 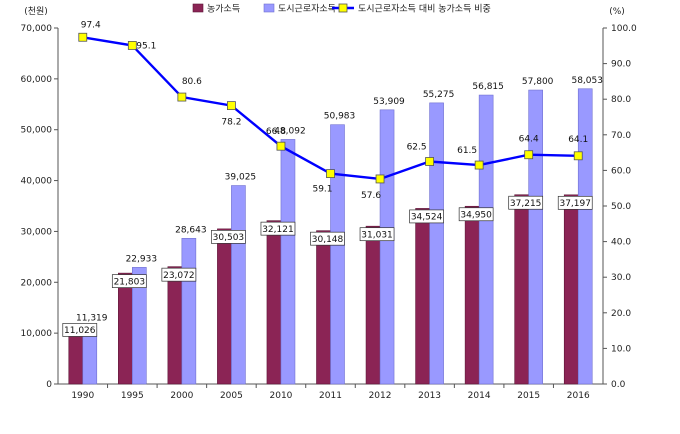 What do you see at coordinates (276, 132) in the screenshot?
I see `ratio-value-label: 66.8` at bounding box center [276, 132].